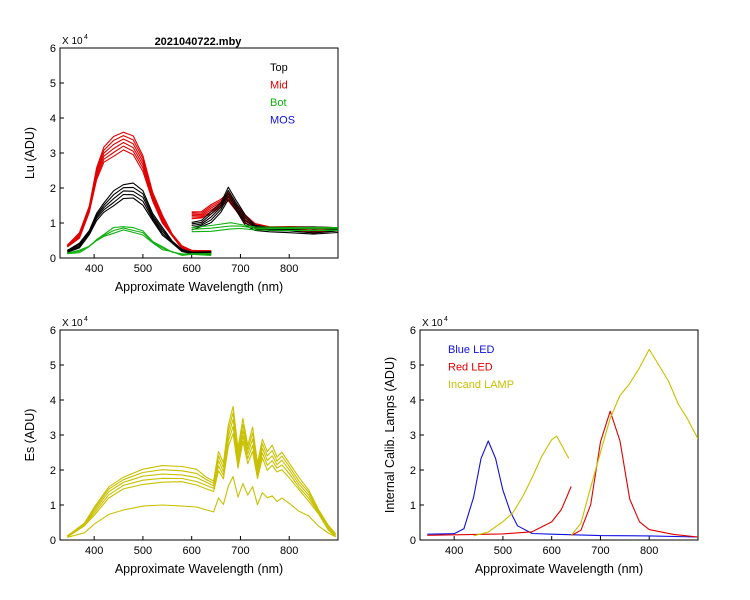 The width and height of the screenshot is (750, 600). I want to click on legend-entry: Mid, so click(279, 86).